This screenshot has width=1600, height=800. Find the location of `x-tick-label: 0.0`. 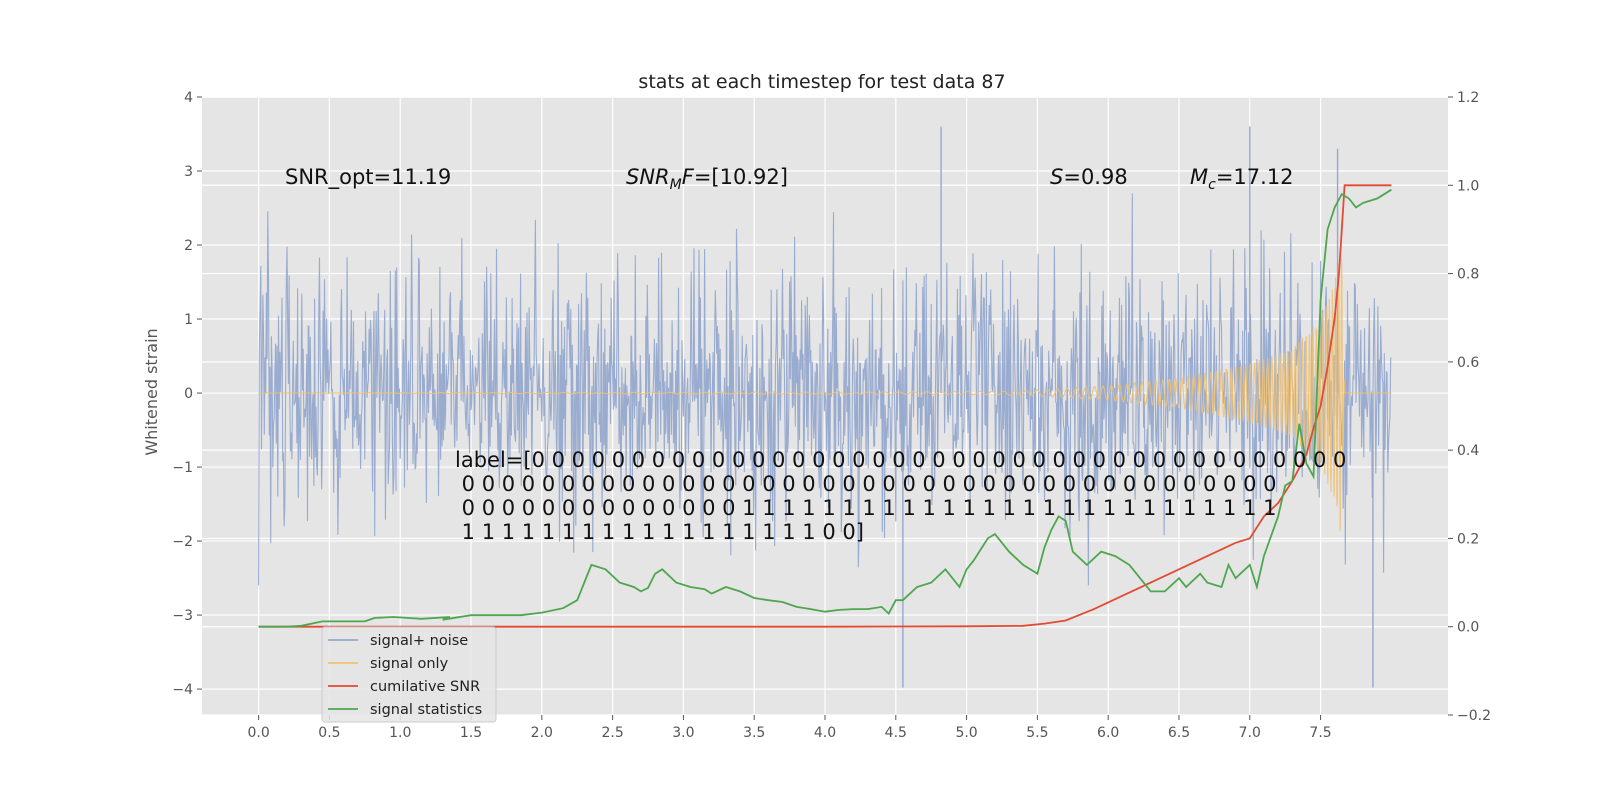

x-tick-label: 0.0 is located at coordinates (259, 733).